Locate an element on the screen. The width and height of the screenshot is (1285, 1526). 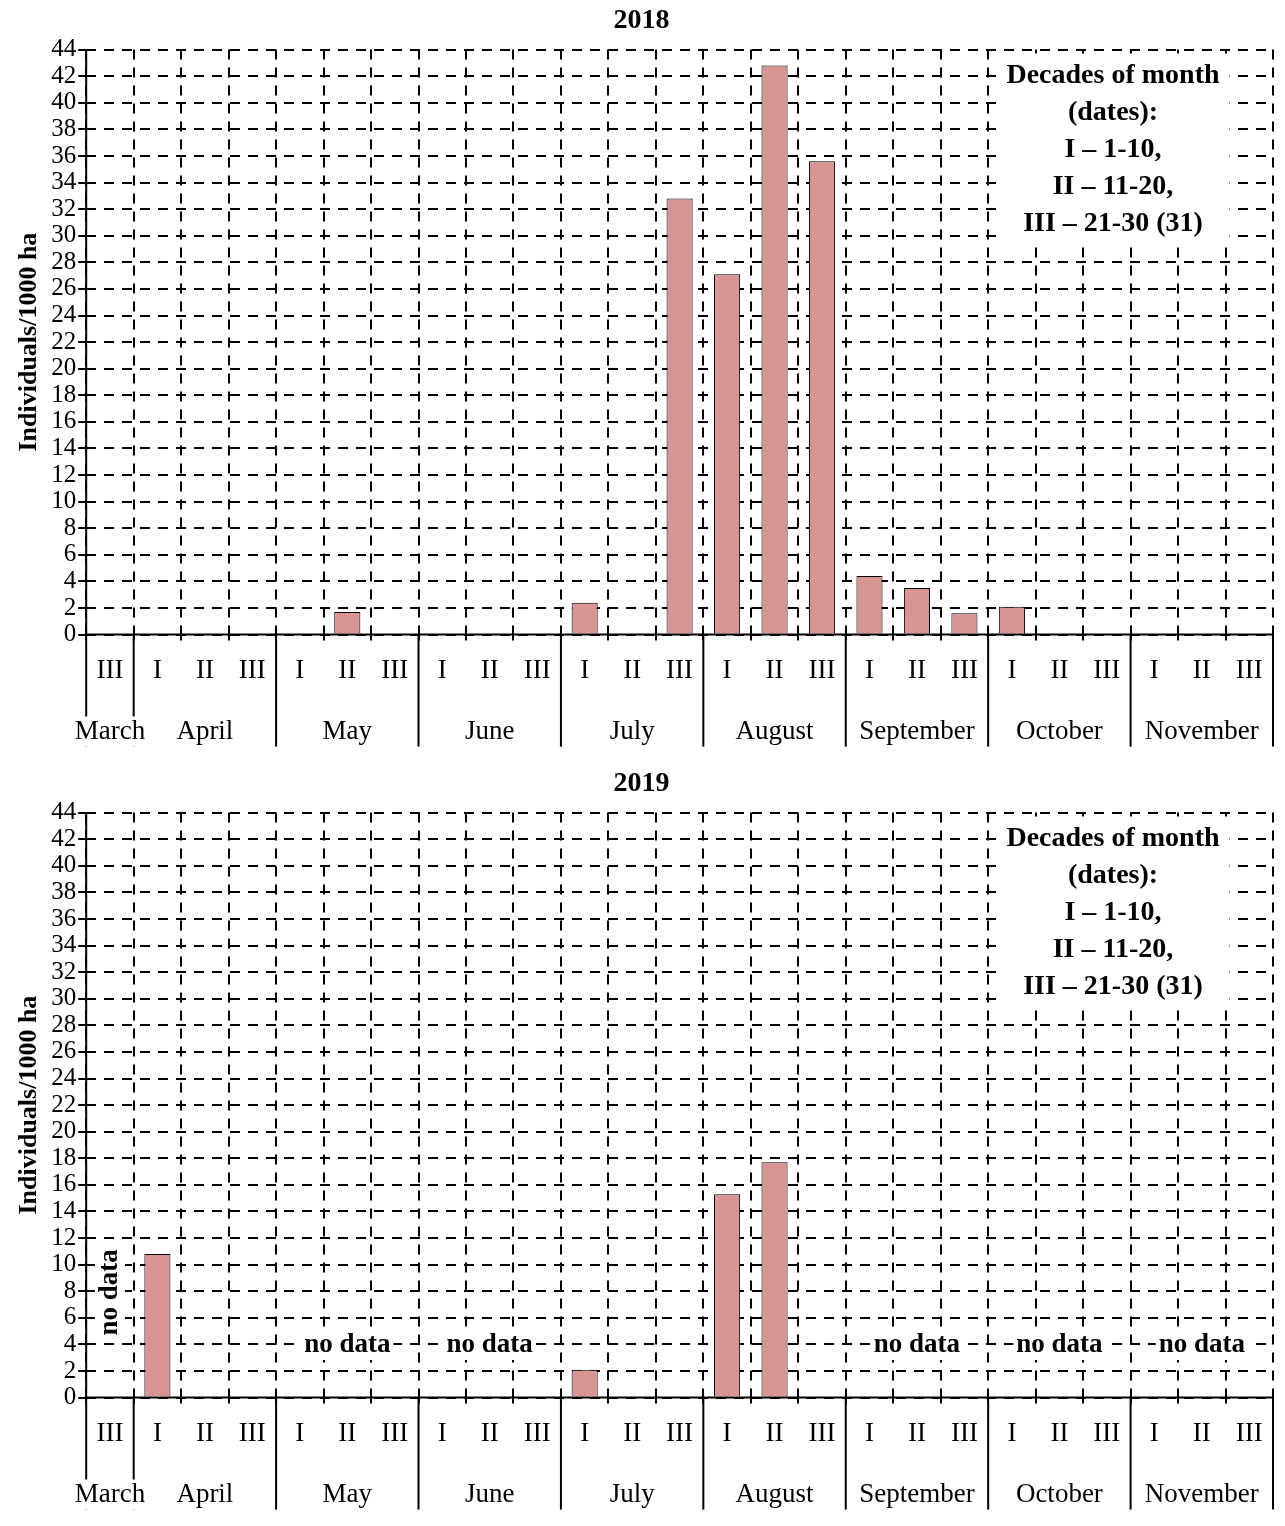
y-tick-label: 10 is located at coordinates (64, 500).